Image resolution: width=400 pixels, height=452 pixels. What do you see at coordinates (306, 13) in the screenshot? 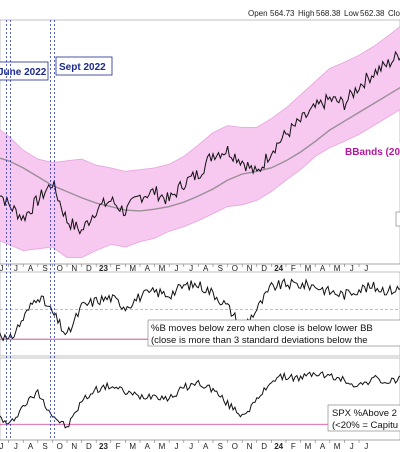
I see `ohlc-high-label: High` at bounding box center [306, 13].